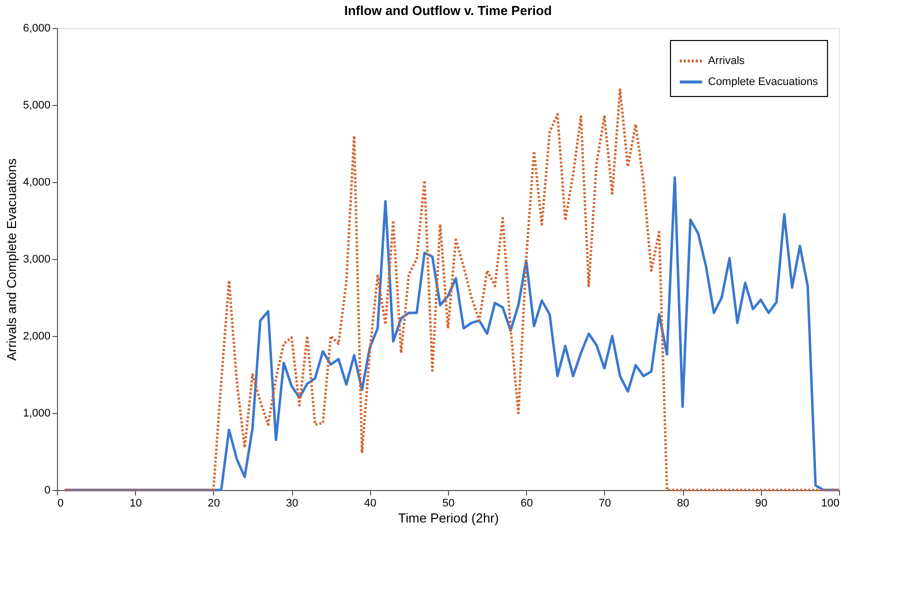 The height and width of the screenshot is (599, 924). What do you see at coordinates (136, 504) in the screenshot?
I see `x-tick-label: 10` at bounding box center [136, 504].